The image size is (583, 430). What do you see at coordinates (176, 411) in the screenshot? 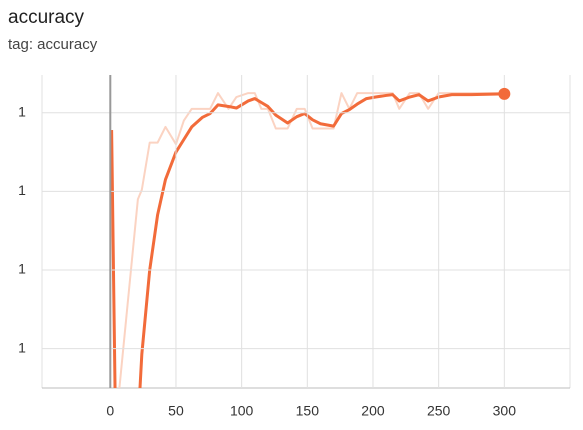
I see `x-tick-label: 50` at bounding box center [176, 411].